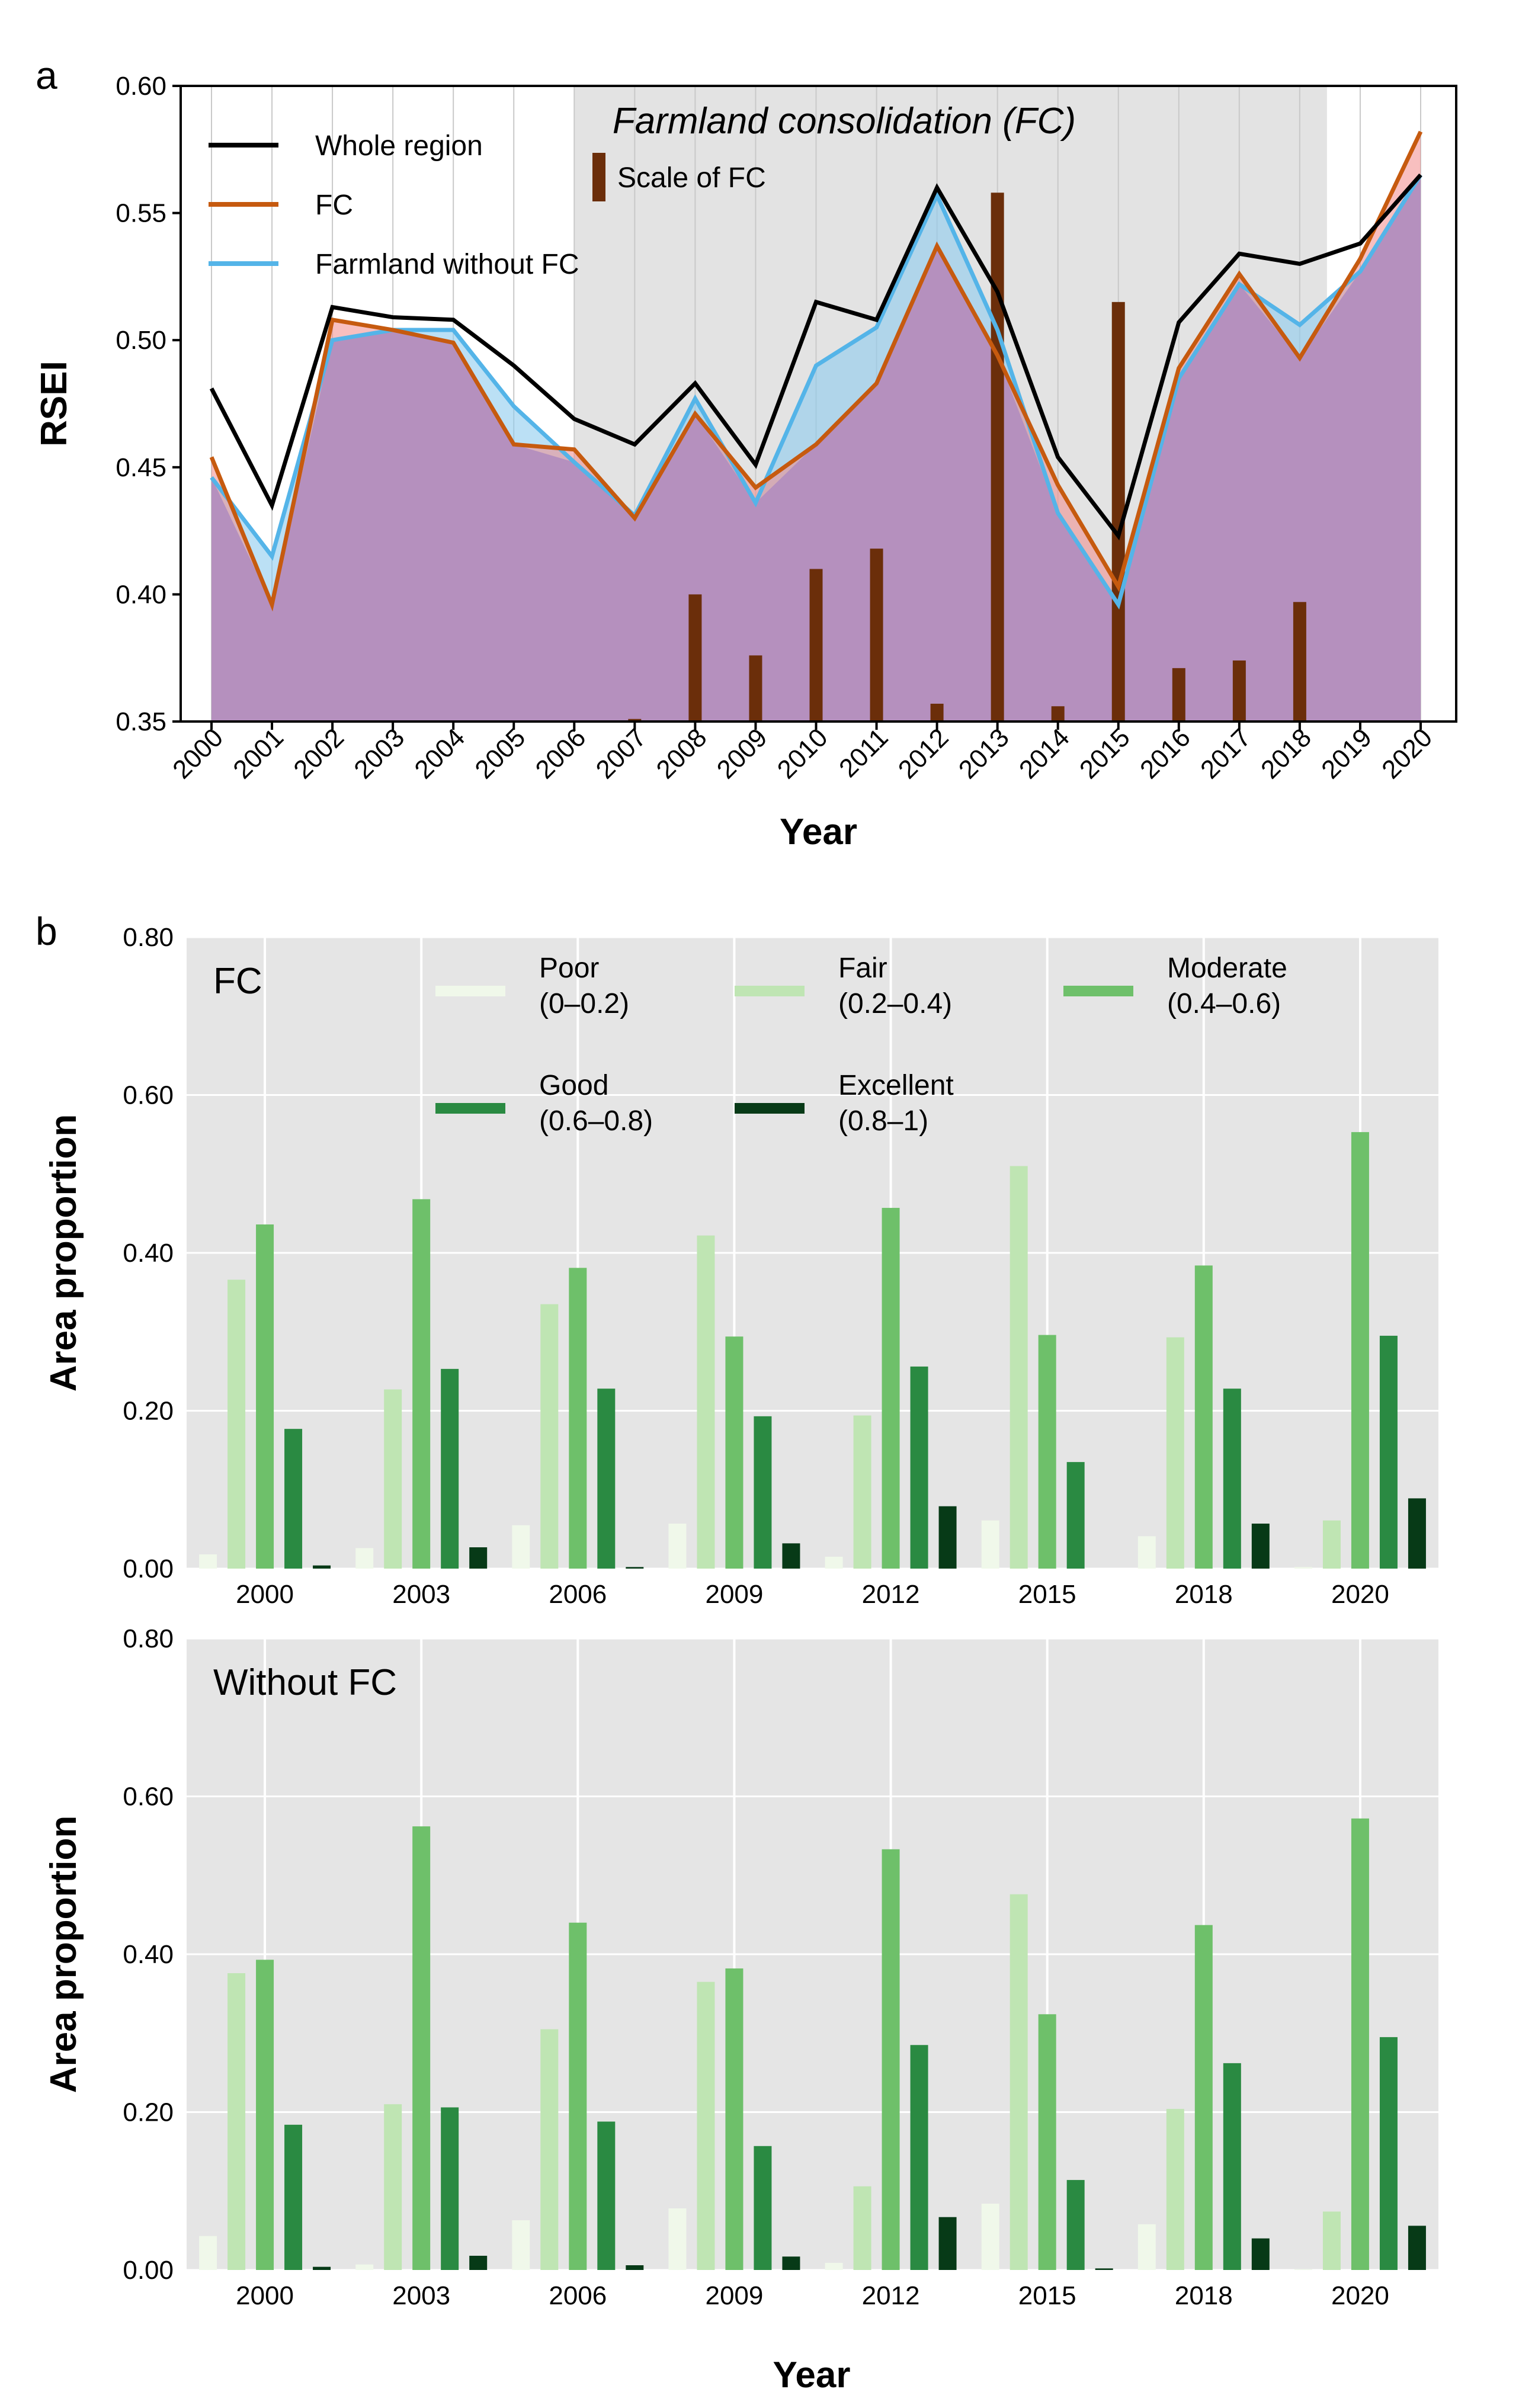 Image resolution: width=1519 pixels, height=2408 pixels. What do you see at coordinates (1178, 695) in the screenshot?
I see `scale-of-fc-bar-2016` at bounding box center [1178, 695].